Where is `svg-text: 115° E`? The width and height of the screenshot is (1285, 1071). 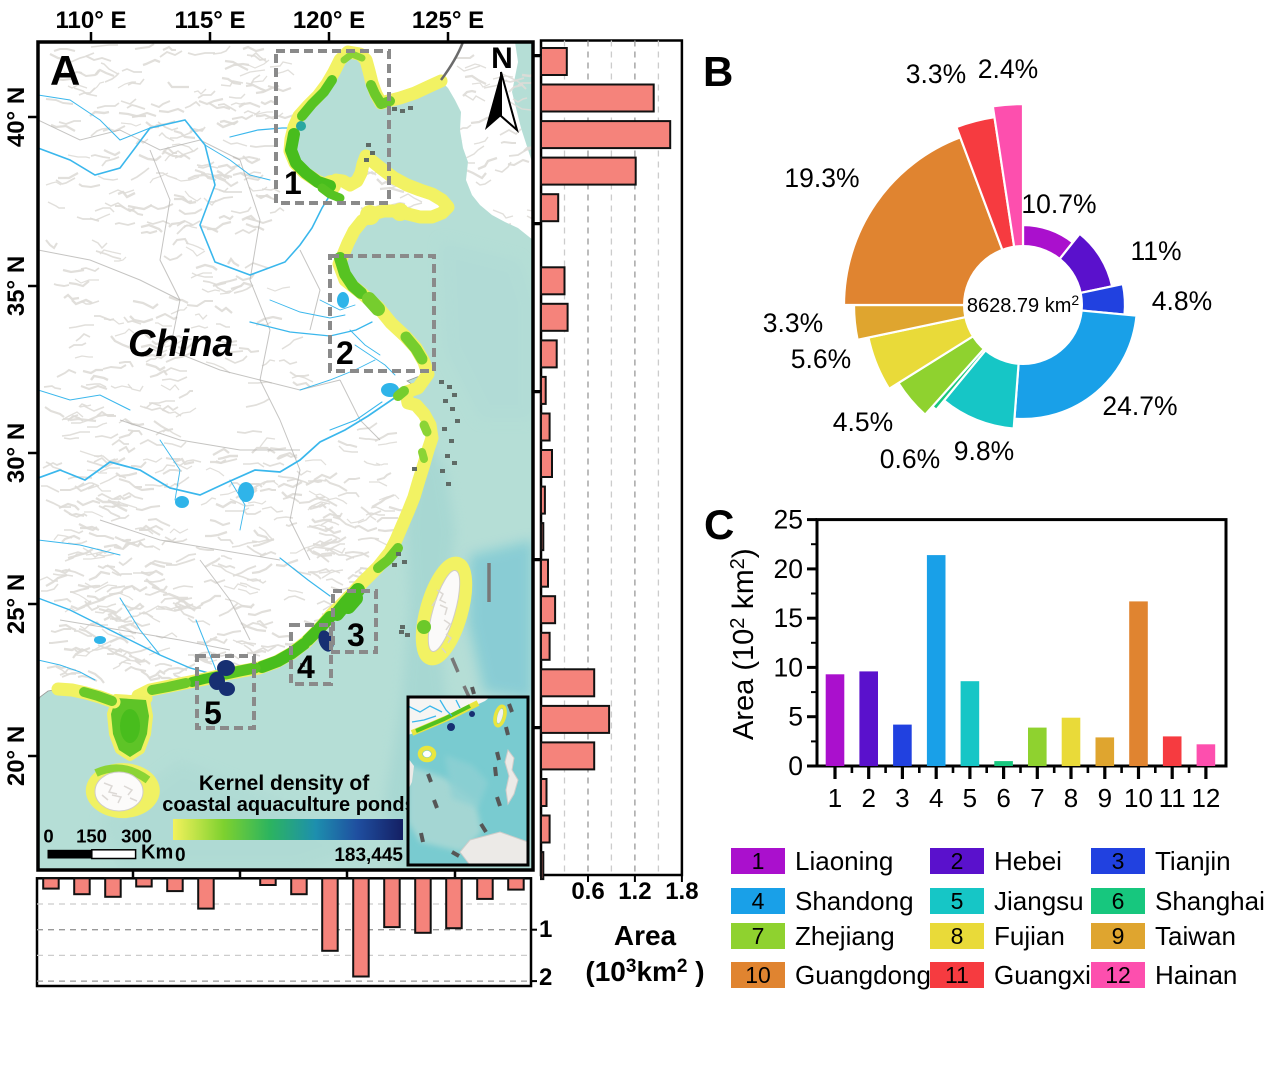
svg-text: 115° E is located at coordinates (210, 20).